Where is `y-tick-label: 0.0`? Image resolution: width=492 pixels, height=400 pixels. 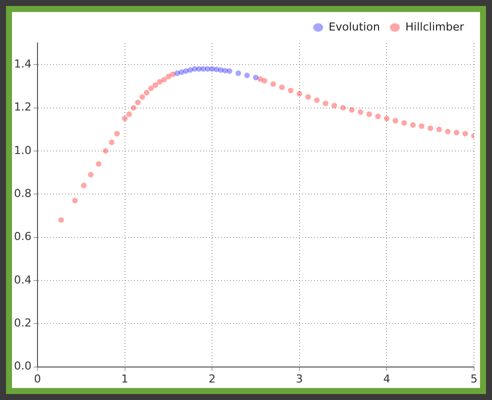 y-tick-label: 0.0 is located at coordinates (23, 366).